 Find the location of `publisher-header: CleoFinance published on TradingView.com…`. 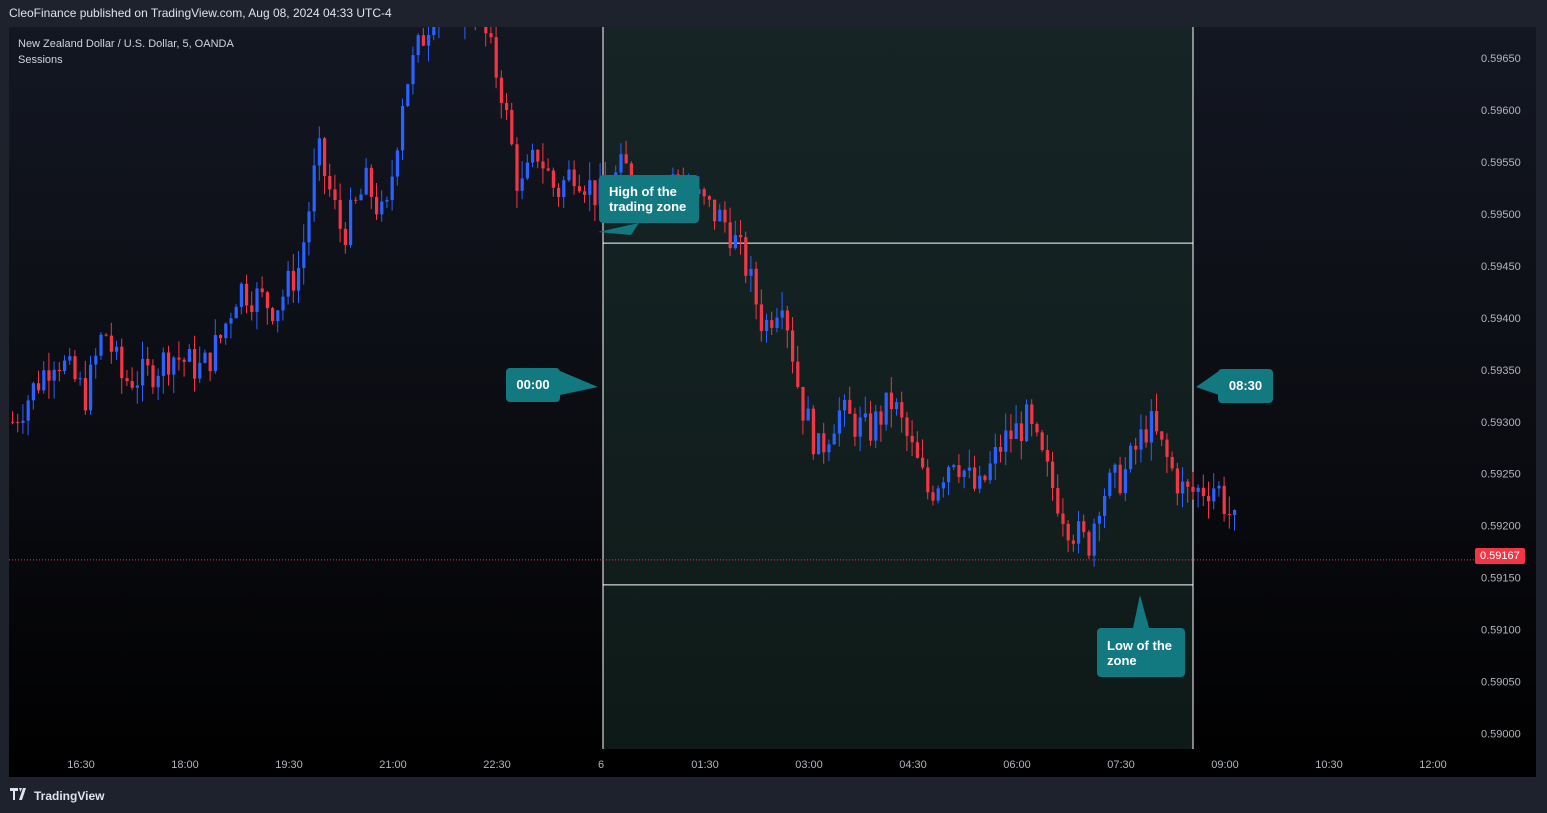

publisher-header: CleoFinance published on TradingView.com… is located at coordinates (773, 13).